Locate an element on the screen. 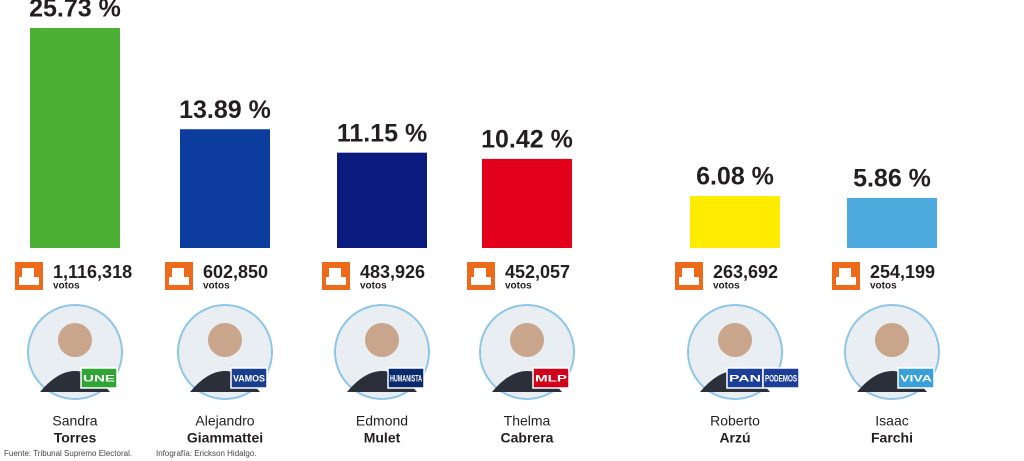 This screenshot has height=461, width=1024. party-logo-text: PODEMOS is located at coordinates (781, 378).